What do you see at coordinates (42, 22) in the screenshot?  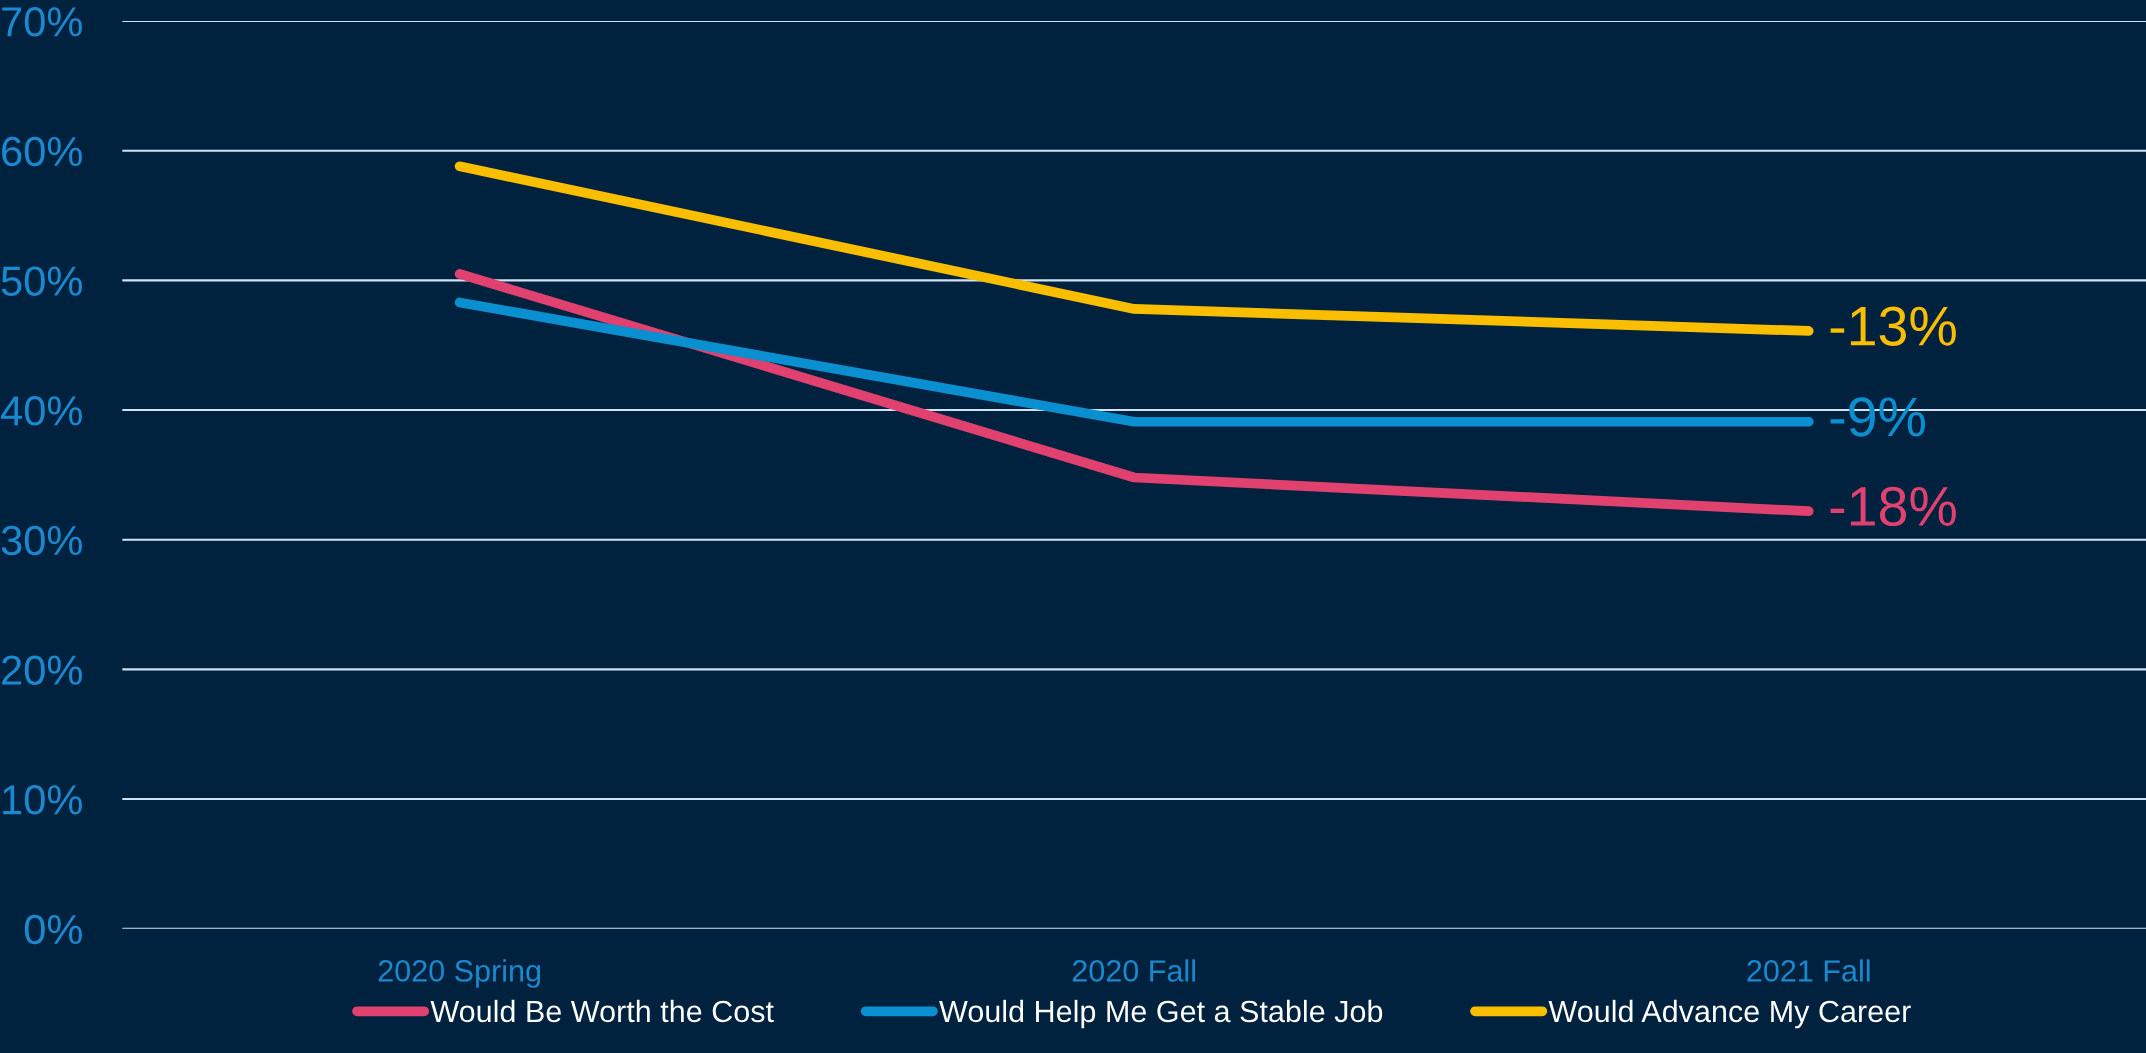 I see `y-tick-label: 70%` at bounding box center [42, 22].